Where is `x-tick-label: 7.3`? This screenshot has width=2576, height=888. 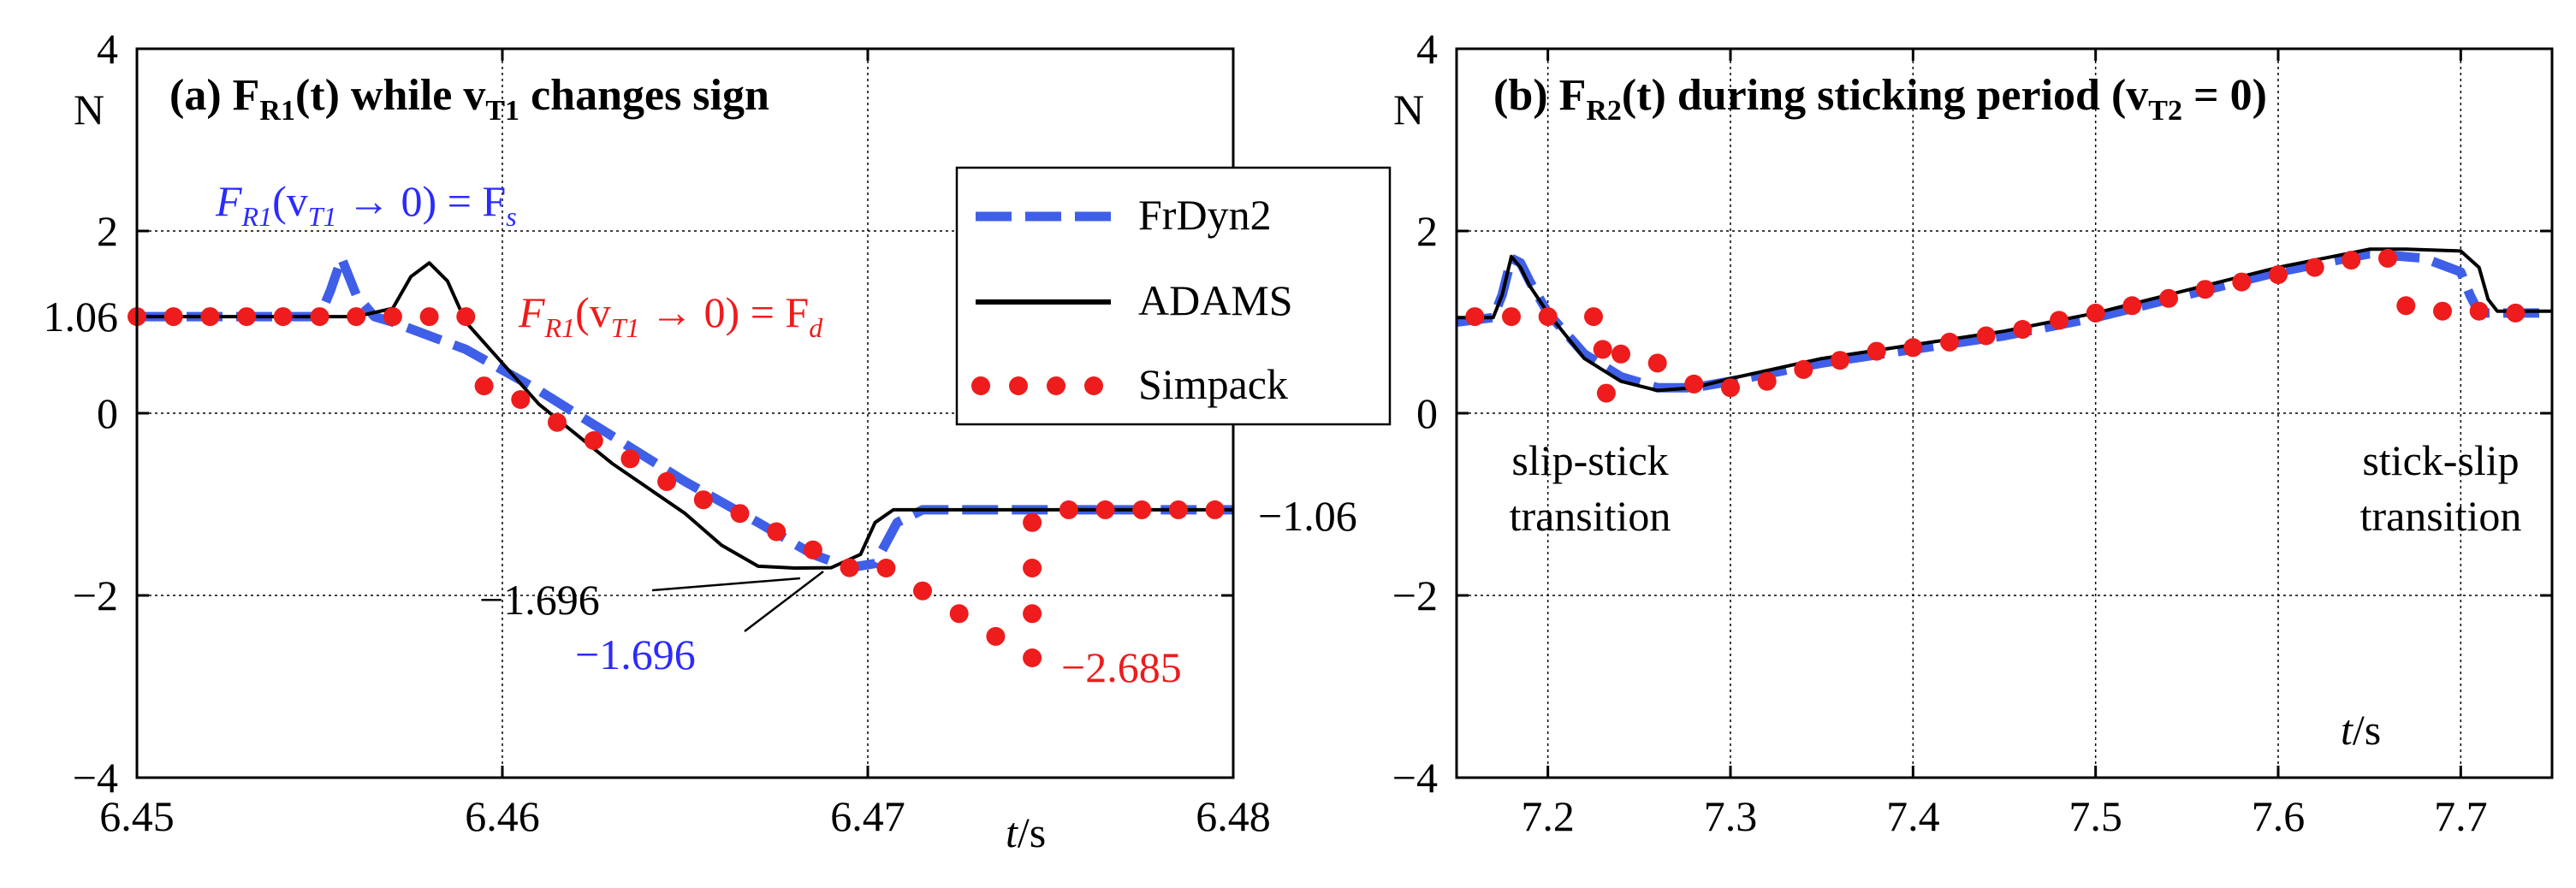
x-tick-label: 7.3 is located at coordinates (1731, 816).